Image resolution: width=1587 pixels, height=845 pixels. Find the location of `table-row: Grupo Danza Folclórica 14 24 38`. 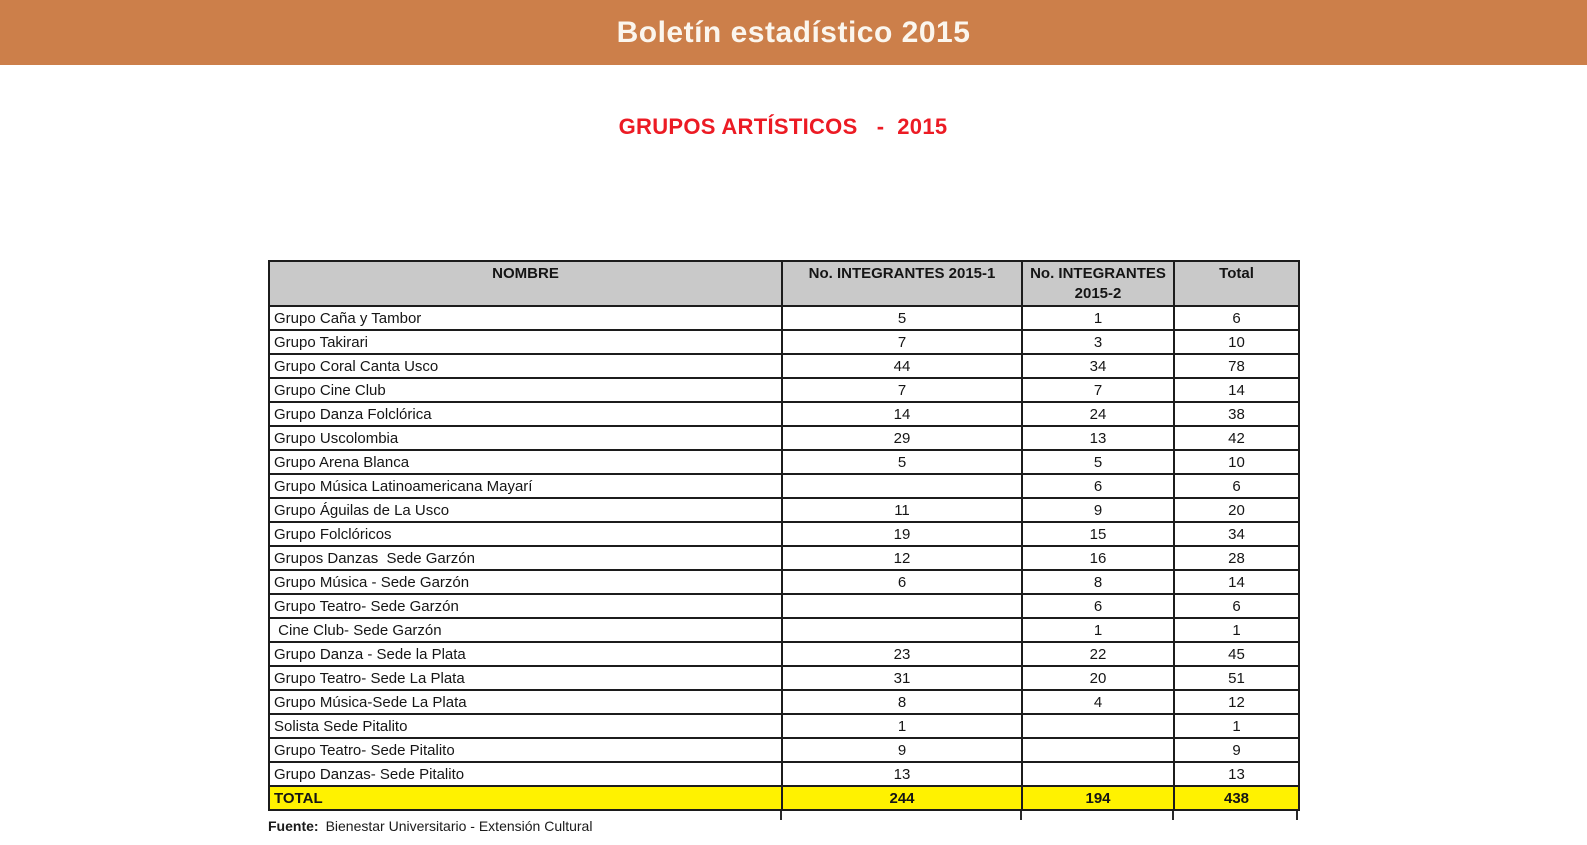

table-row: Grupo Danza Folclórica 14 24 38 is located at coordinates (784, 414).